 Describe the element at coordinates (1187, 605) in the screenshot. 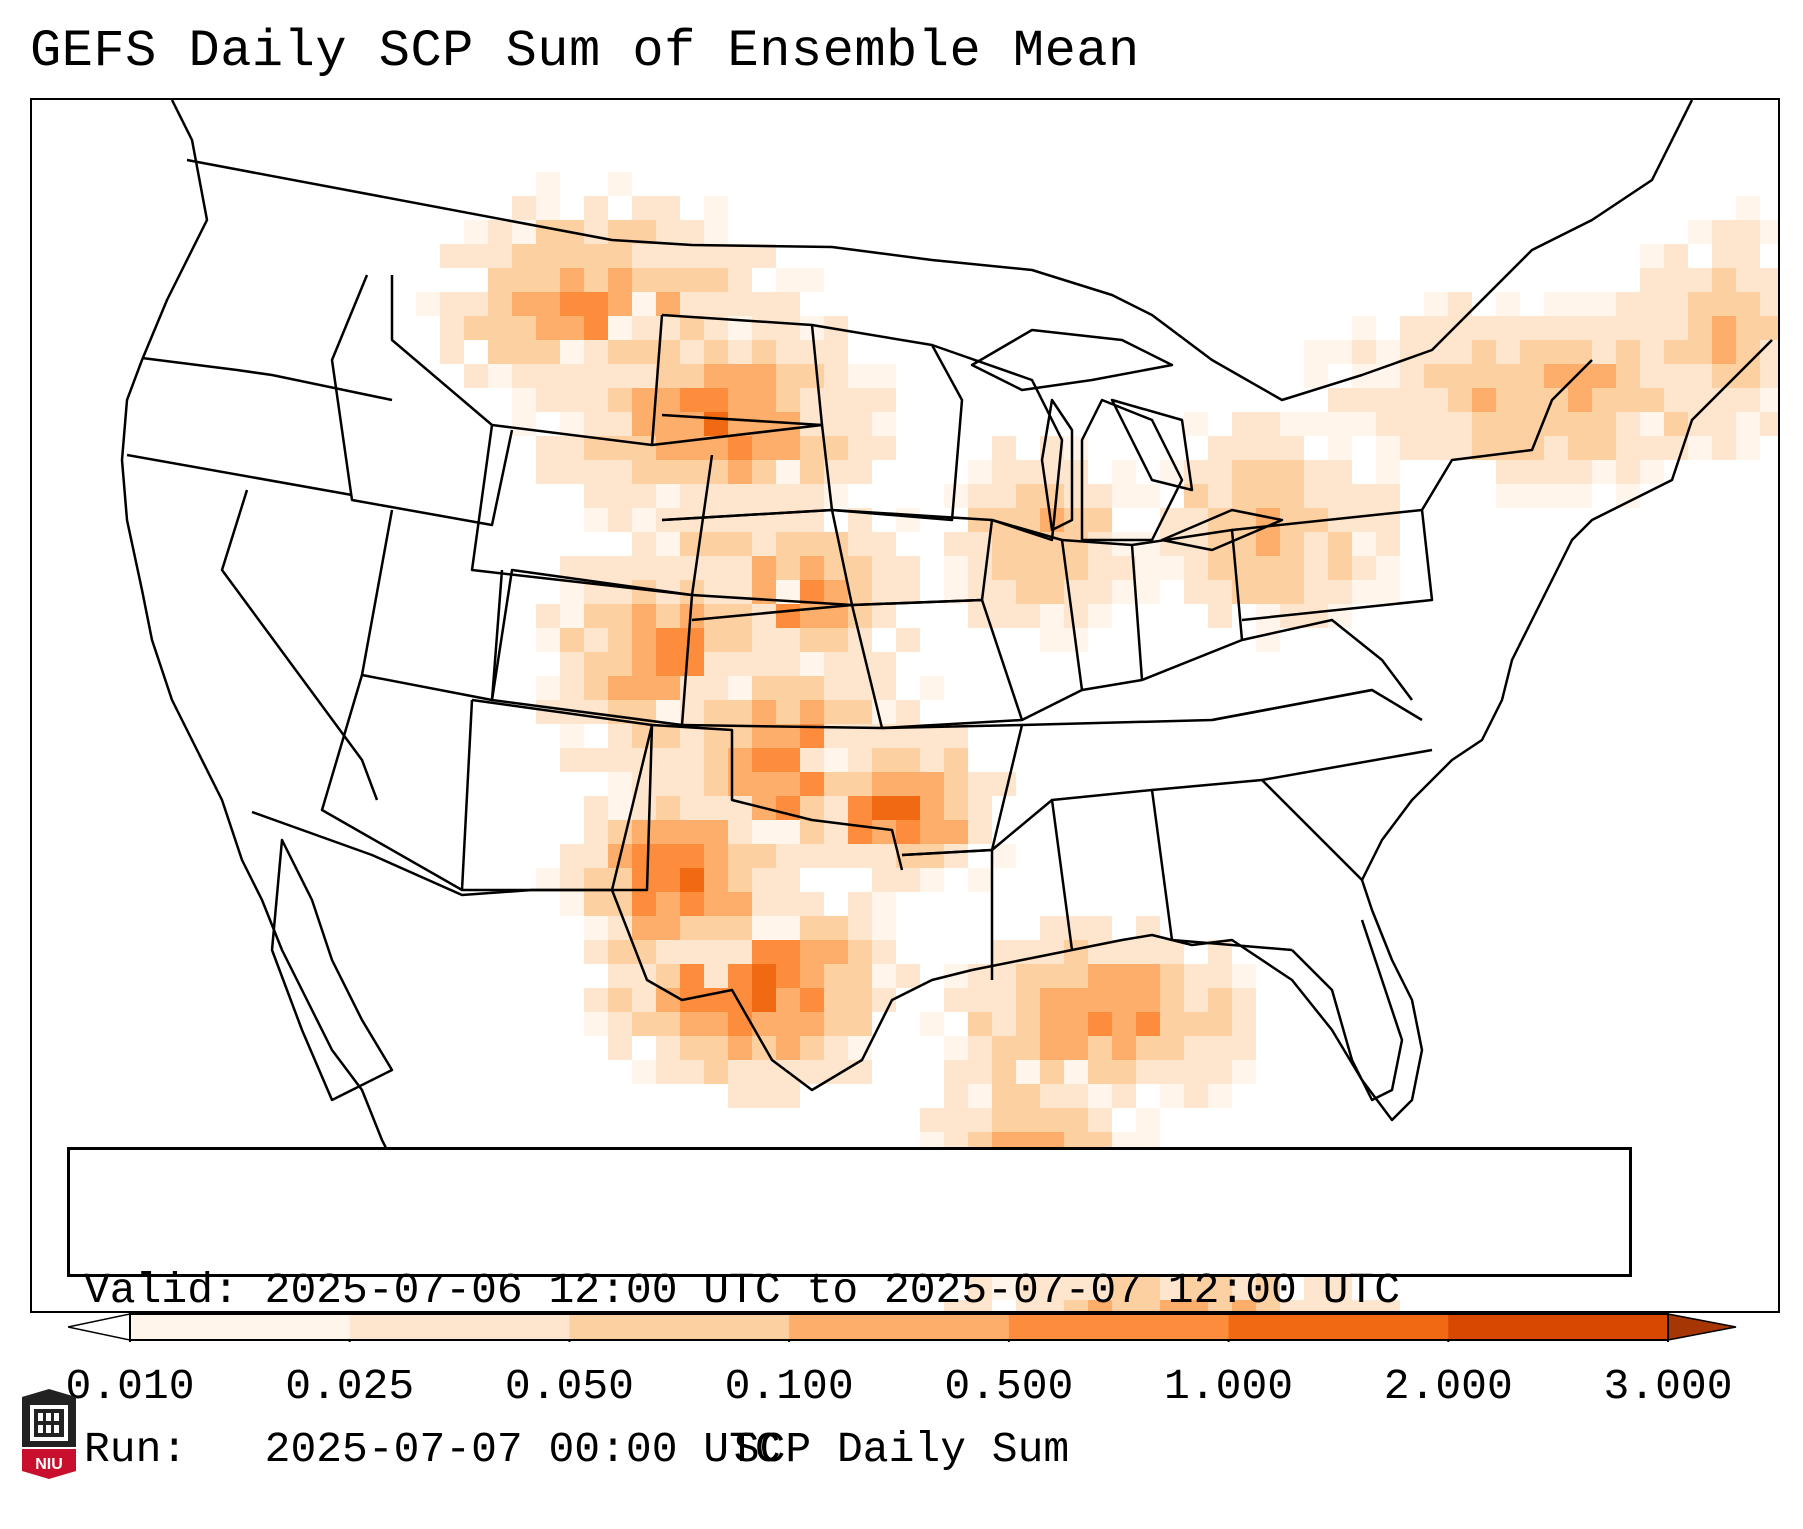

I see `oh-border` at that location.